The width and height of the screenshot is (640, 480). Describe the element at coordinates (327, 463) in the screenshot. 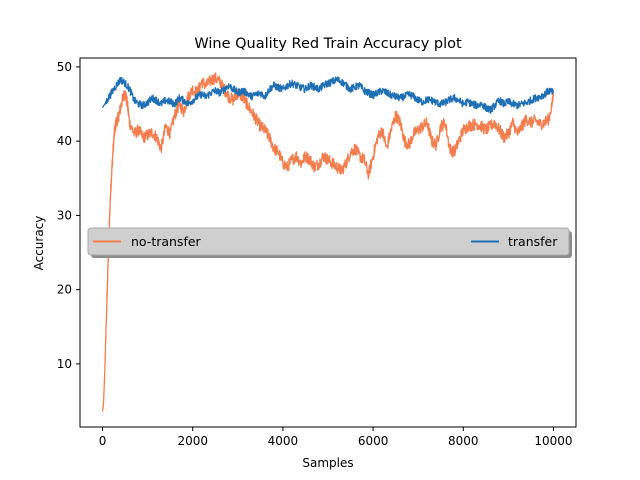

I see `x-axis-title: Samples` at that location.